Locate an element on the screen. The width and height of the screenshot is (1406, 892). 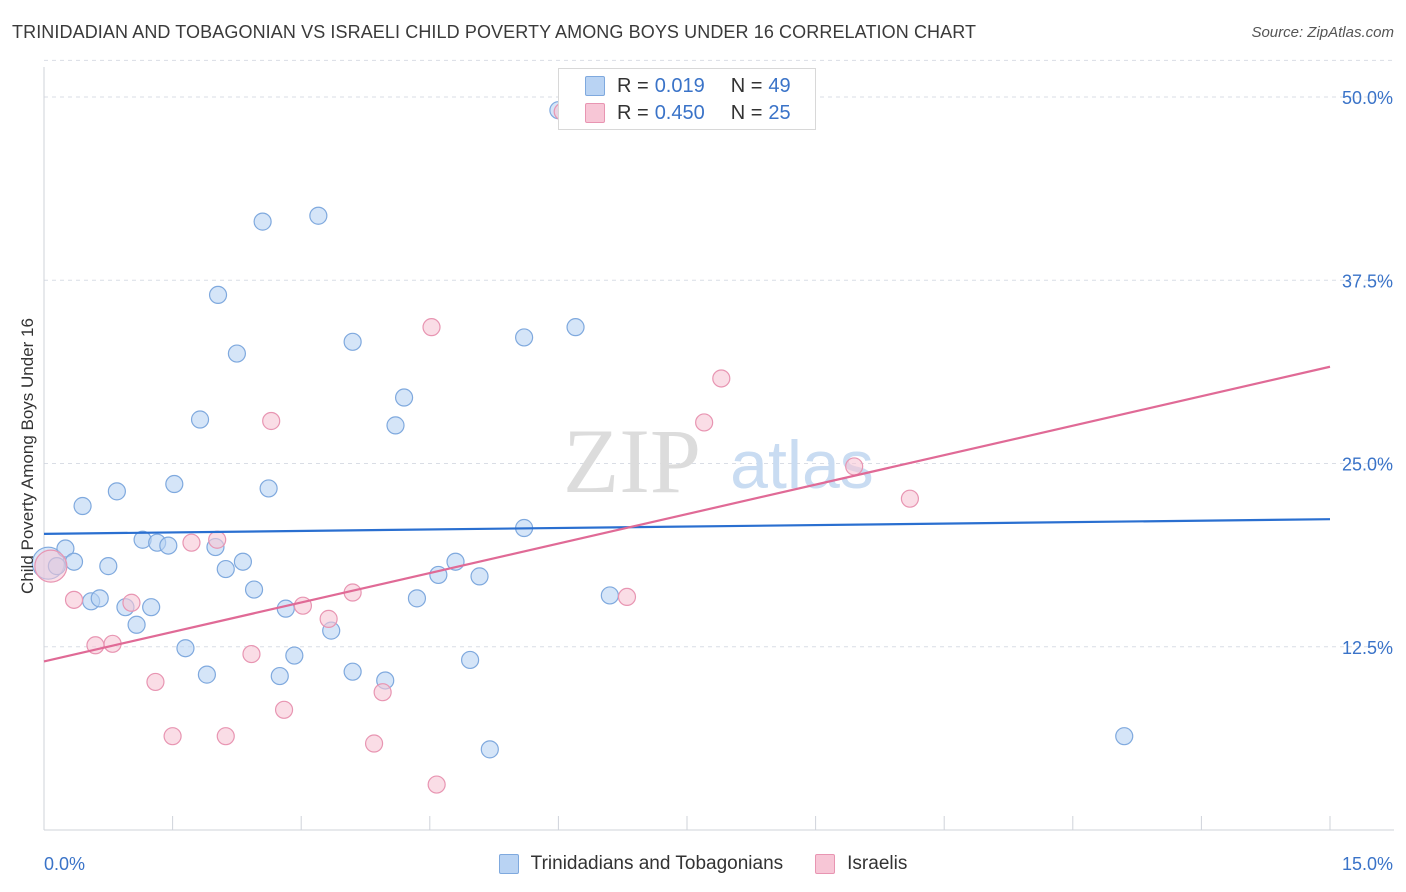
y-tick-label: 50.0% is located at coordinates (1367, 98).